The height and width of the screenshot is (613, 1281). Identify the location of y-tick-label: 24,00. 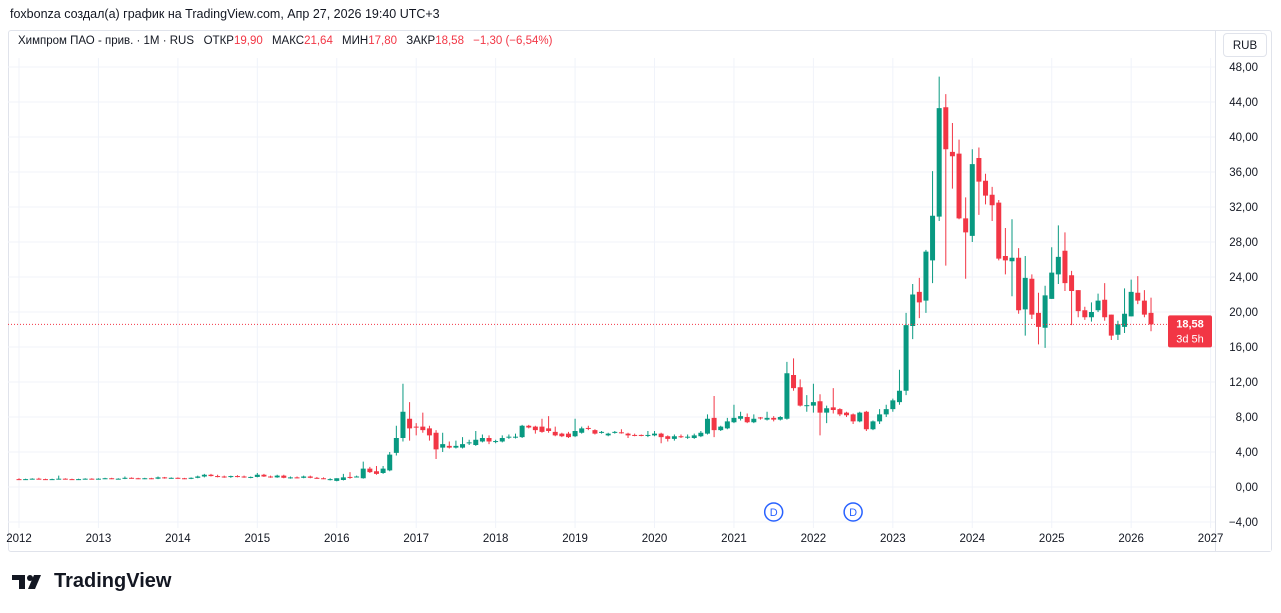
(1243, 278).